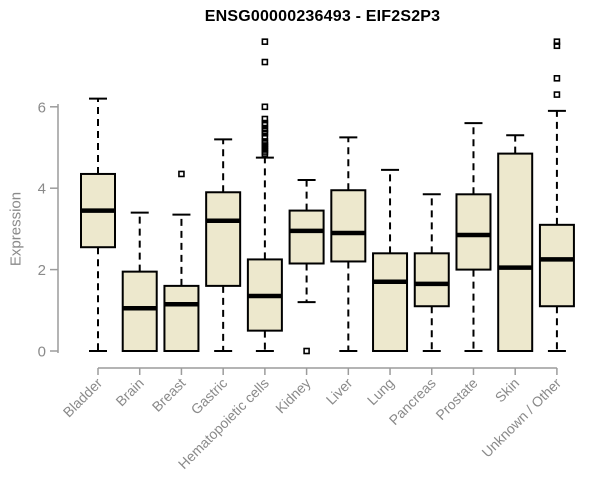  Describe the element at coordinates (306, 237) in the screenshot. I see `box-kidney` at that location.